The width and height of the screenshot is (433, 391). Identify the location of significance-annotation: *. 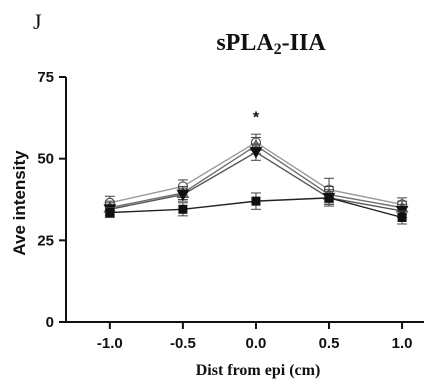
(256, 118).